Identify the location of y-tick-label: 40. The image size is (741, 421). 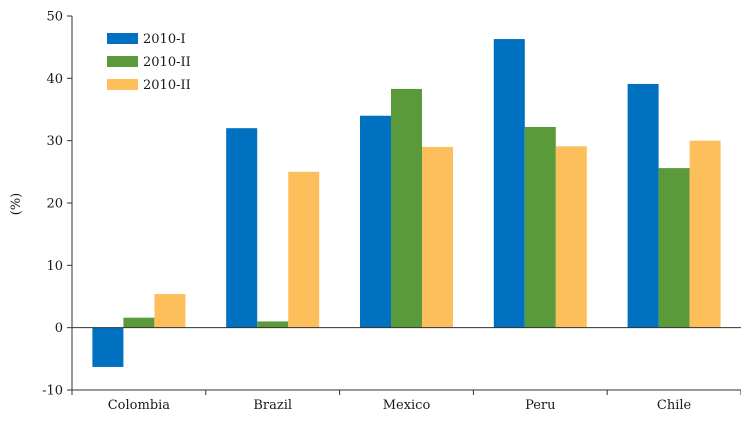
(54, 79).